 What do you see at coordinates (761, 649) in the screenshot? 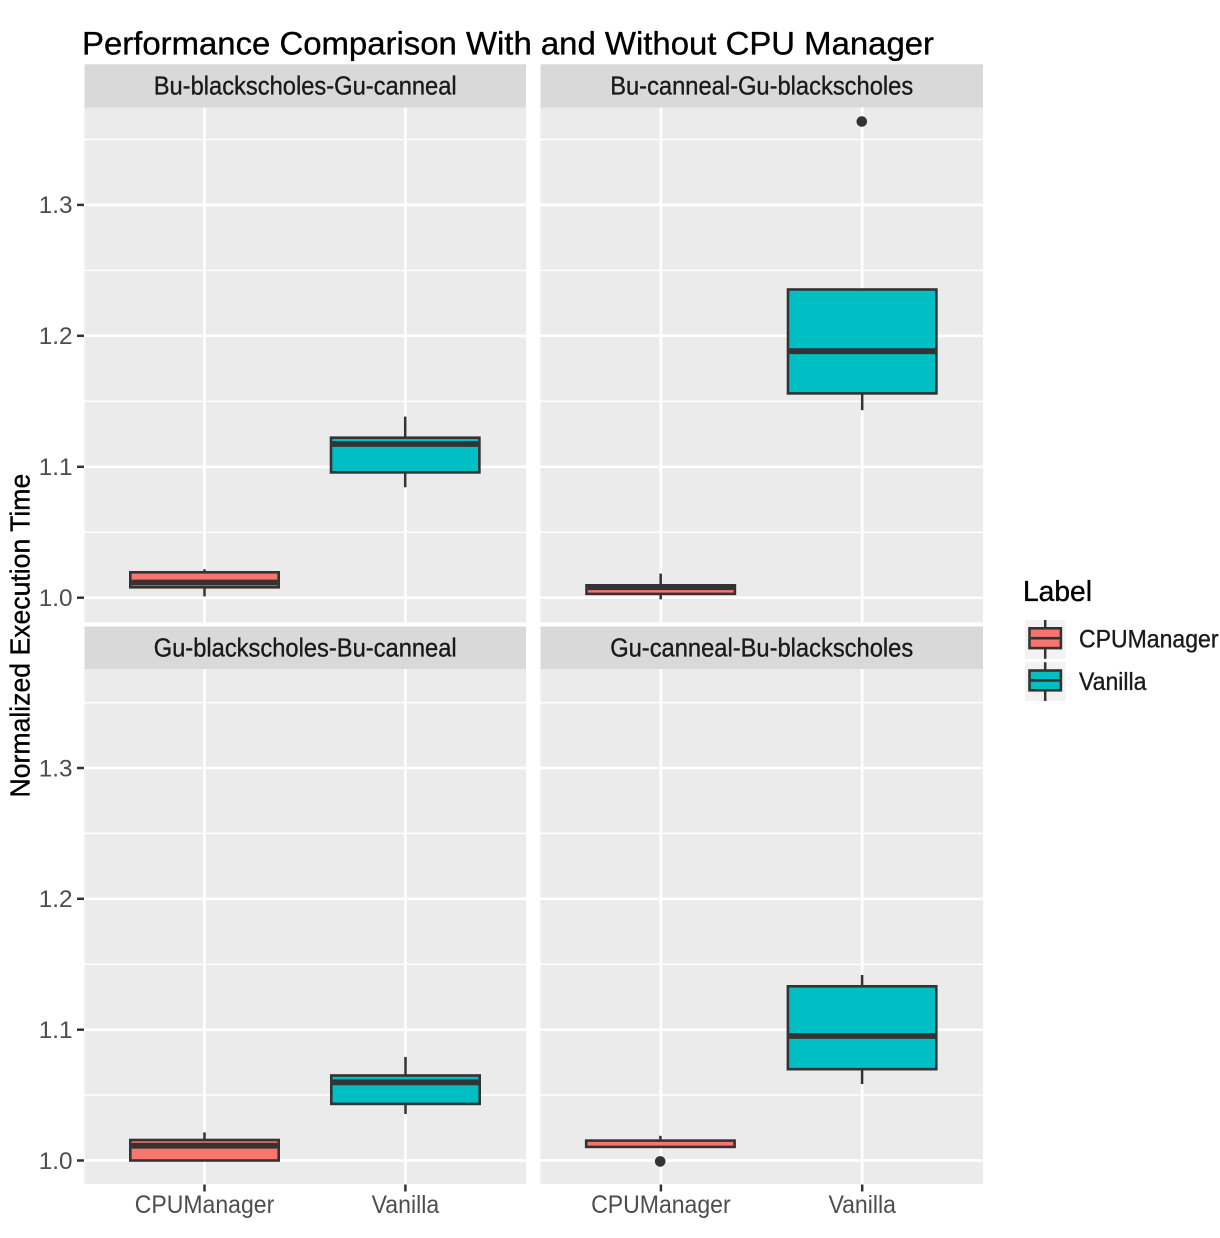
I see `svg-text: Gu-canneal-Bu-blackscholes` at bounding box center [761, 649].